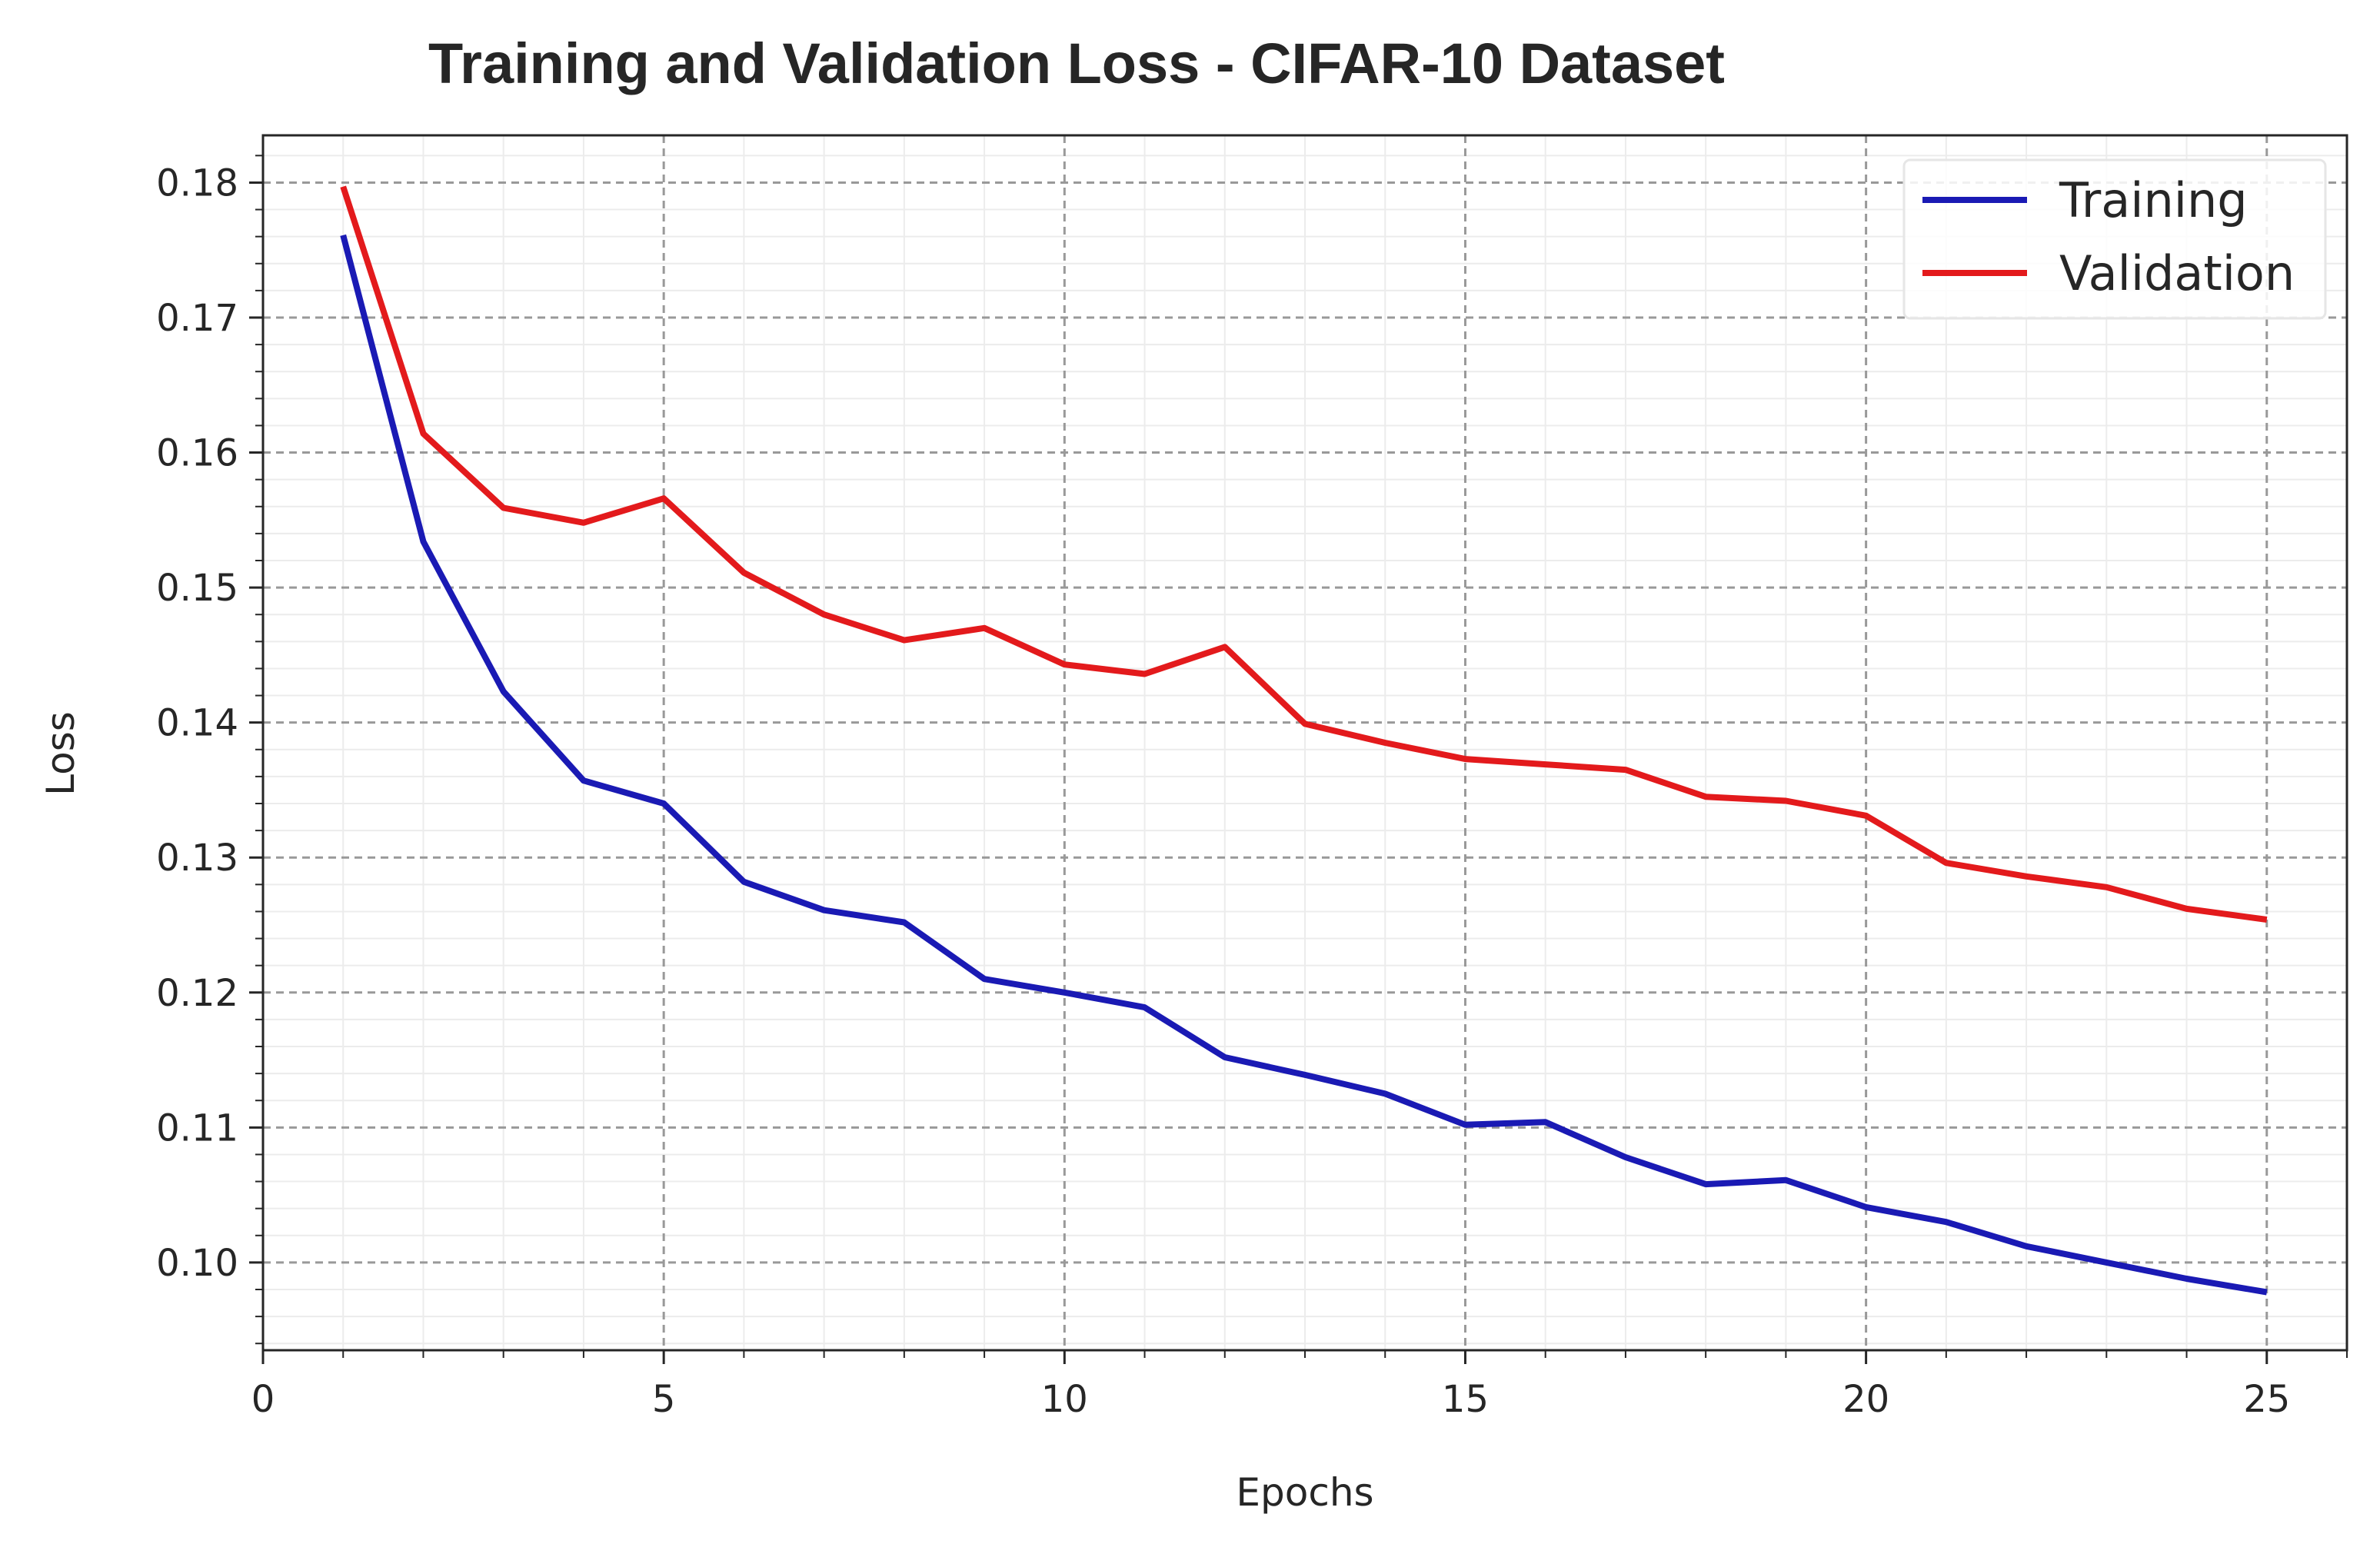  Describe the element at coordinates (2177, 273) in the screenshot. I see `legend-label-validation: Validation` at that location.